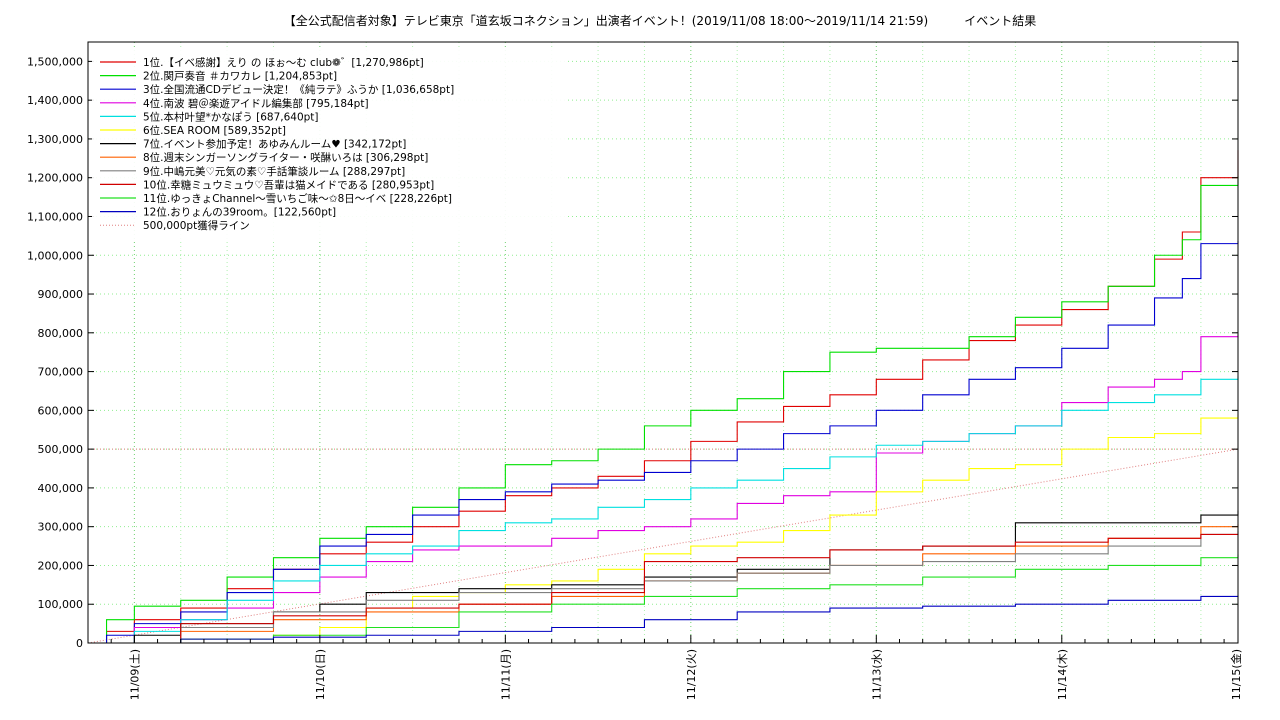 The image size is (1280, 720). Describe the element at coordinates (55, 178) in the screenshot. I see `y-tick-label: 1,200,000` at that location.